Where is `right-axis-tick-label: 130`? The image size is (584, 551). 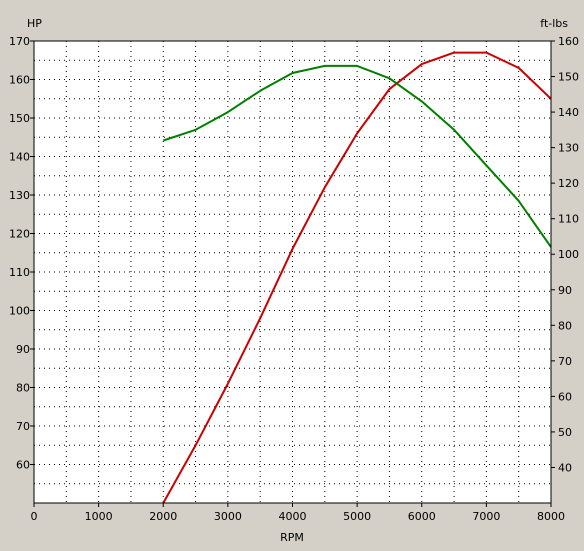 right-axis-tick-label: 130 is located at coordinates (568, 148).